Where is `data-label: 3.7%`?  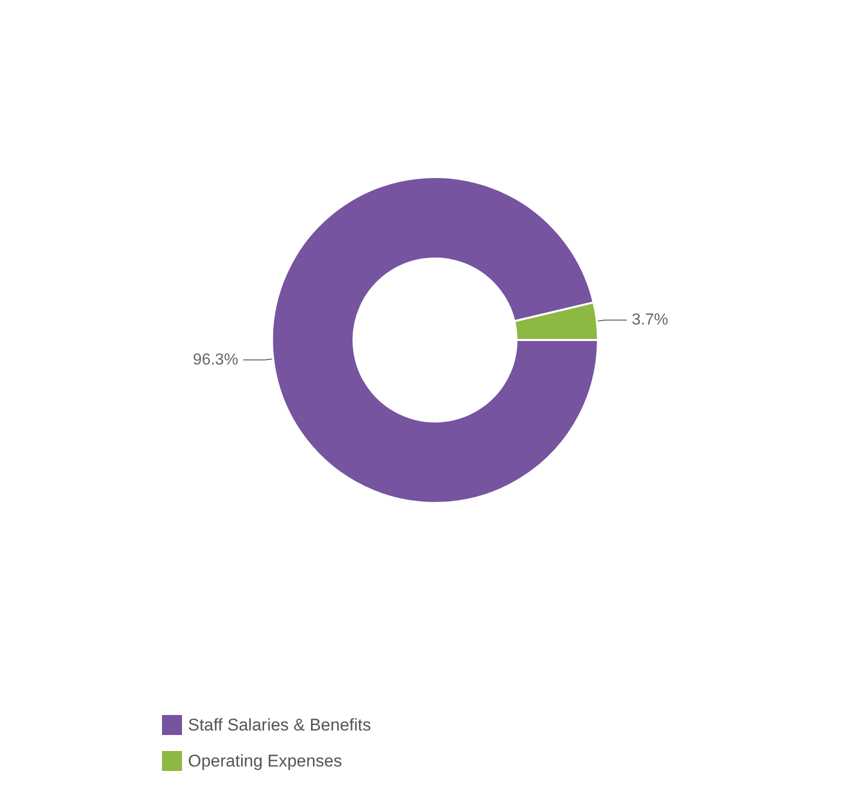
data-label: 3.7% is located at coordinates (650, 320).